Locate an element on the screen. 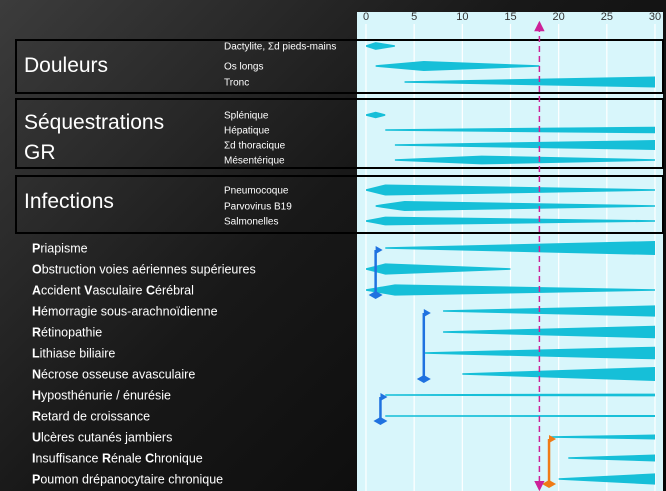 This screenshot has width=666, height=491. complication-label: Obstruction voies aériennes supérieures is located at coordinates (144, 270).